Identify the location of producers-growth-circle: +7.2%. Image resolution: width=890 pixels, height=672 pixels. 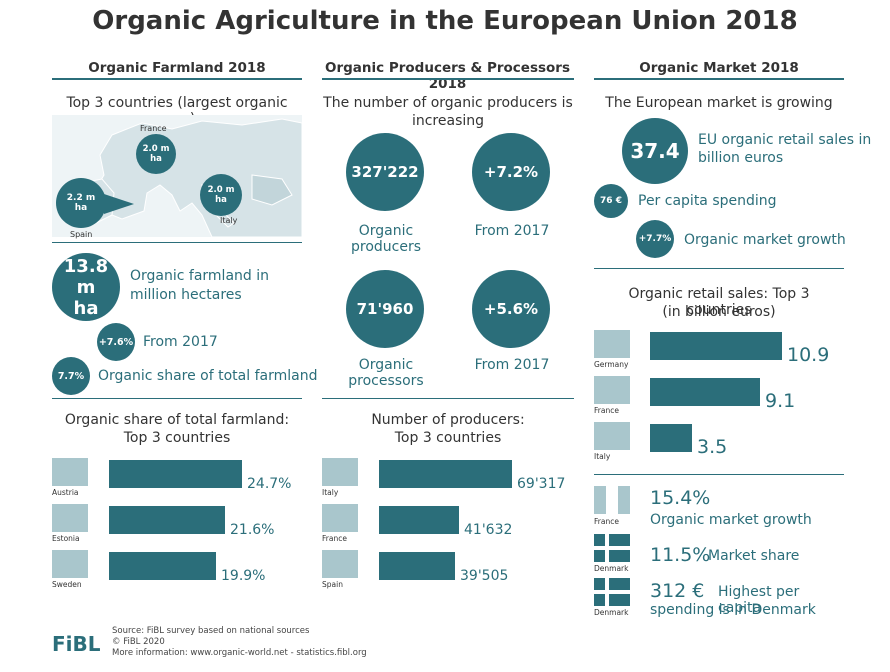
(511, 172).